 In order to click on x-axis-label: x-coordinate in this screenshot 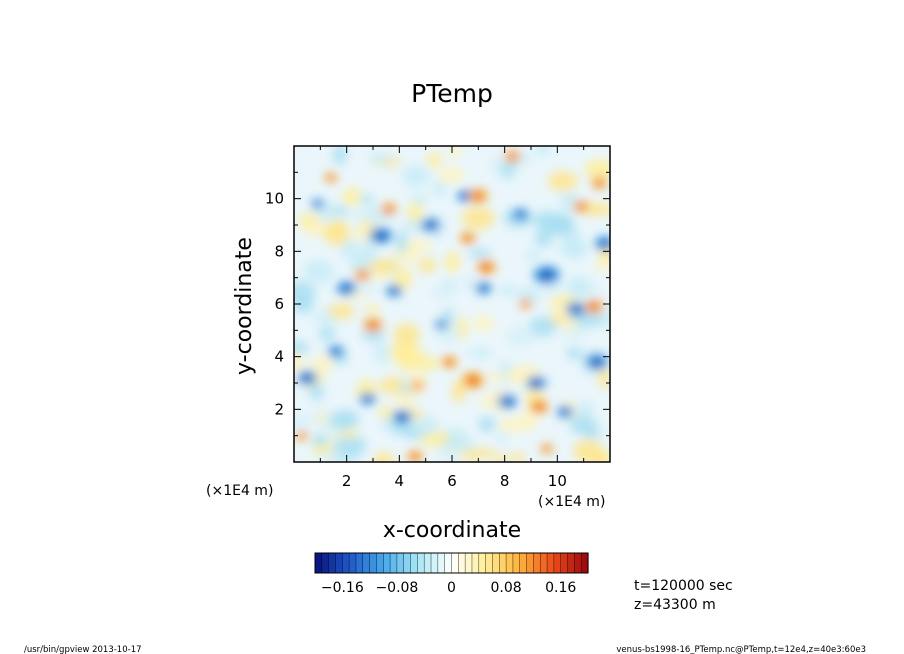, I will do `click(452, 530)`.